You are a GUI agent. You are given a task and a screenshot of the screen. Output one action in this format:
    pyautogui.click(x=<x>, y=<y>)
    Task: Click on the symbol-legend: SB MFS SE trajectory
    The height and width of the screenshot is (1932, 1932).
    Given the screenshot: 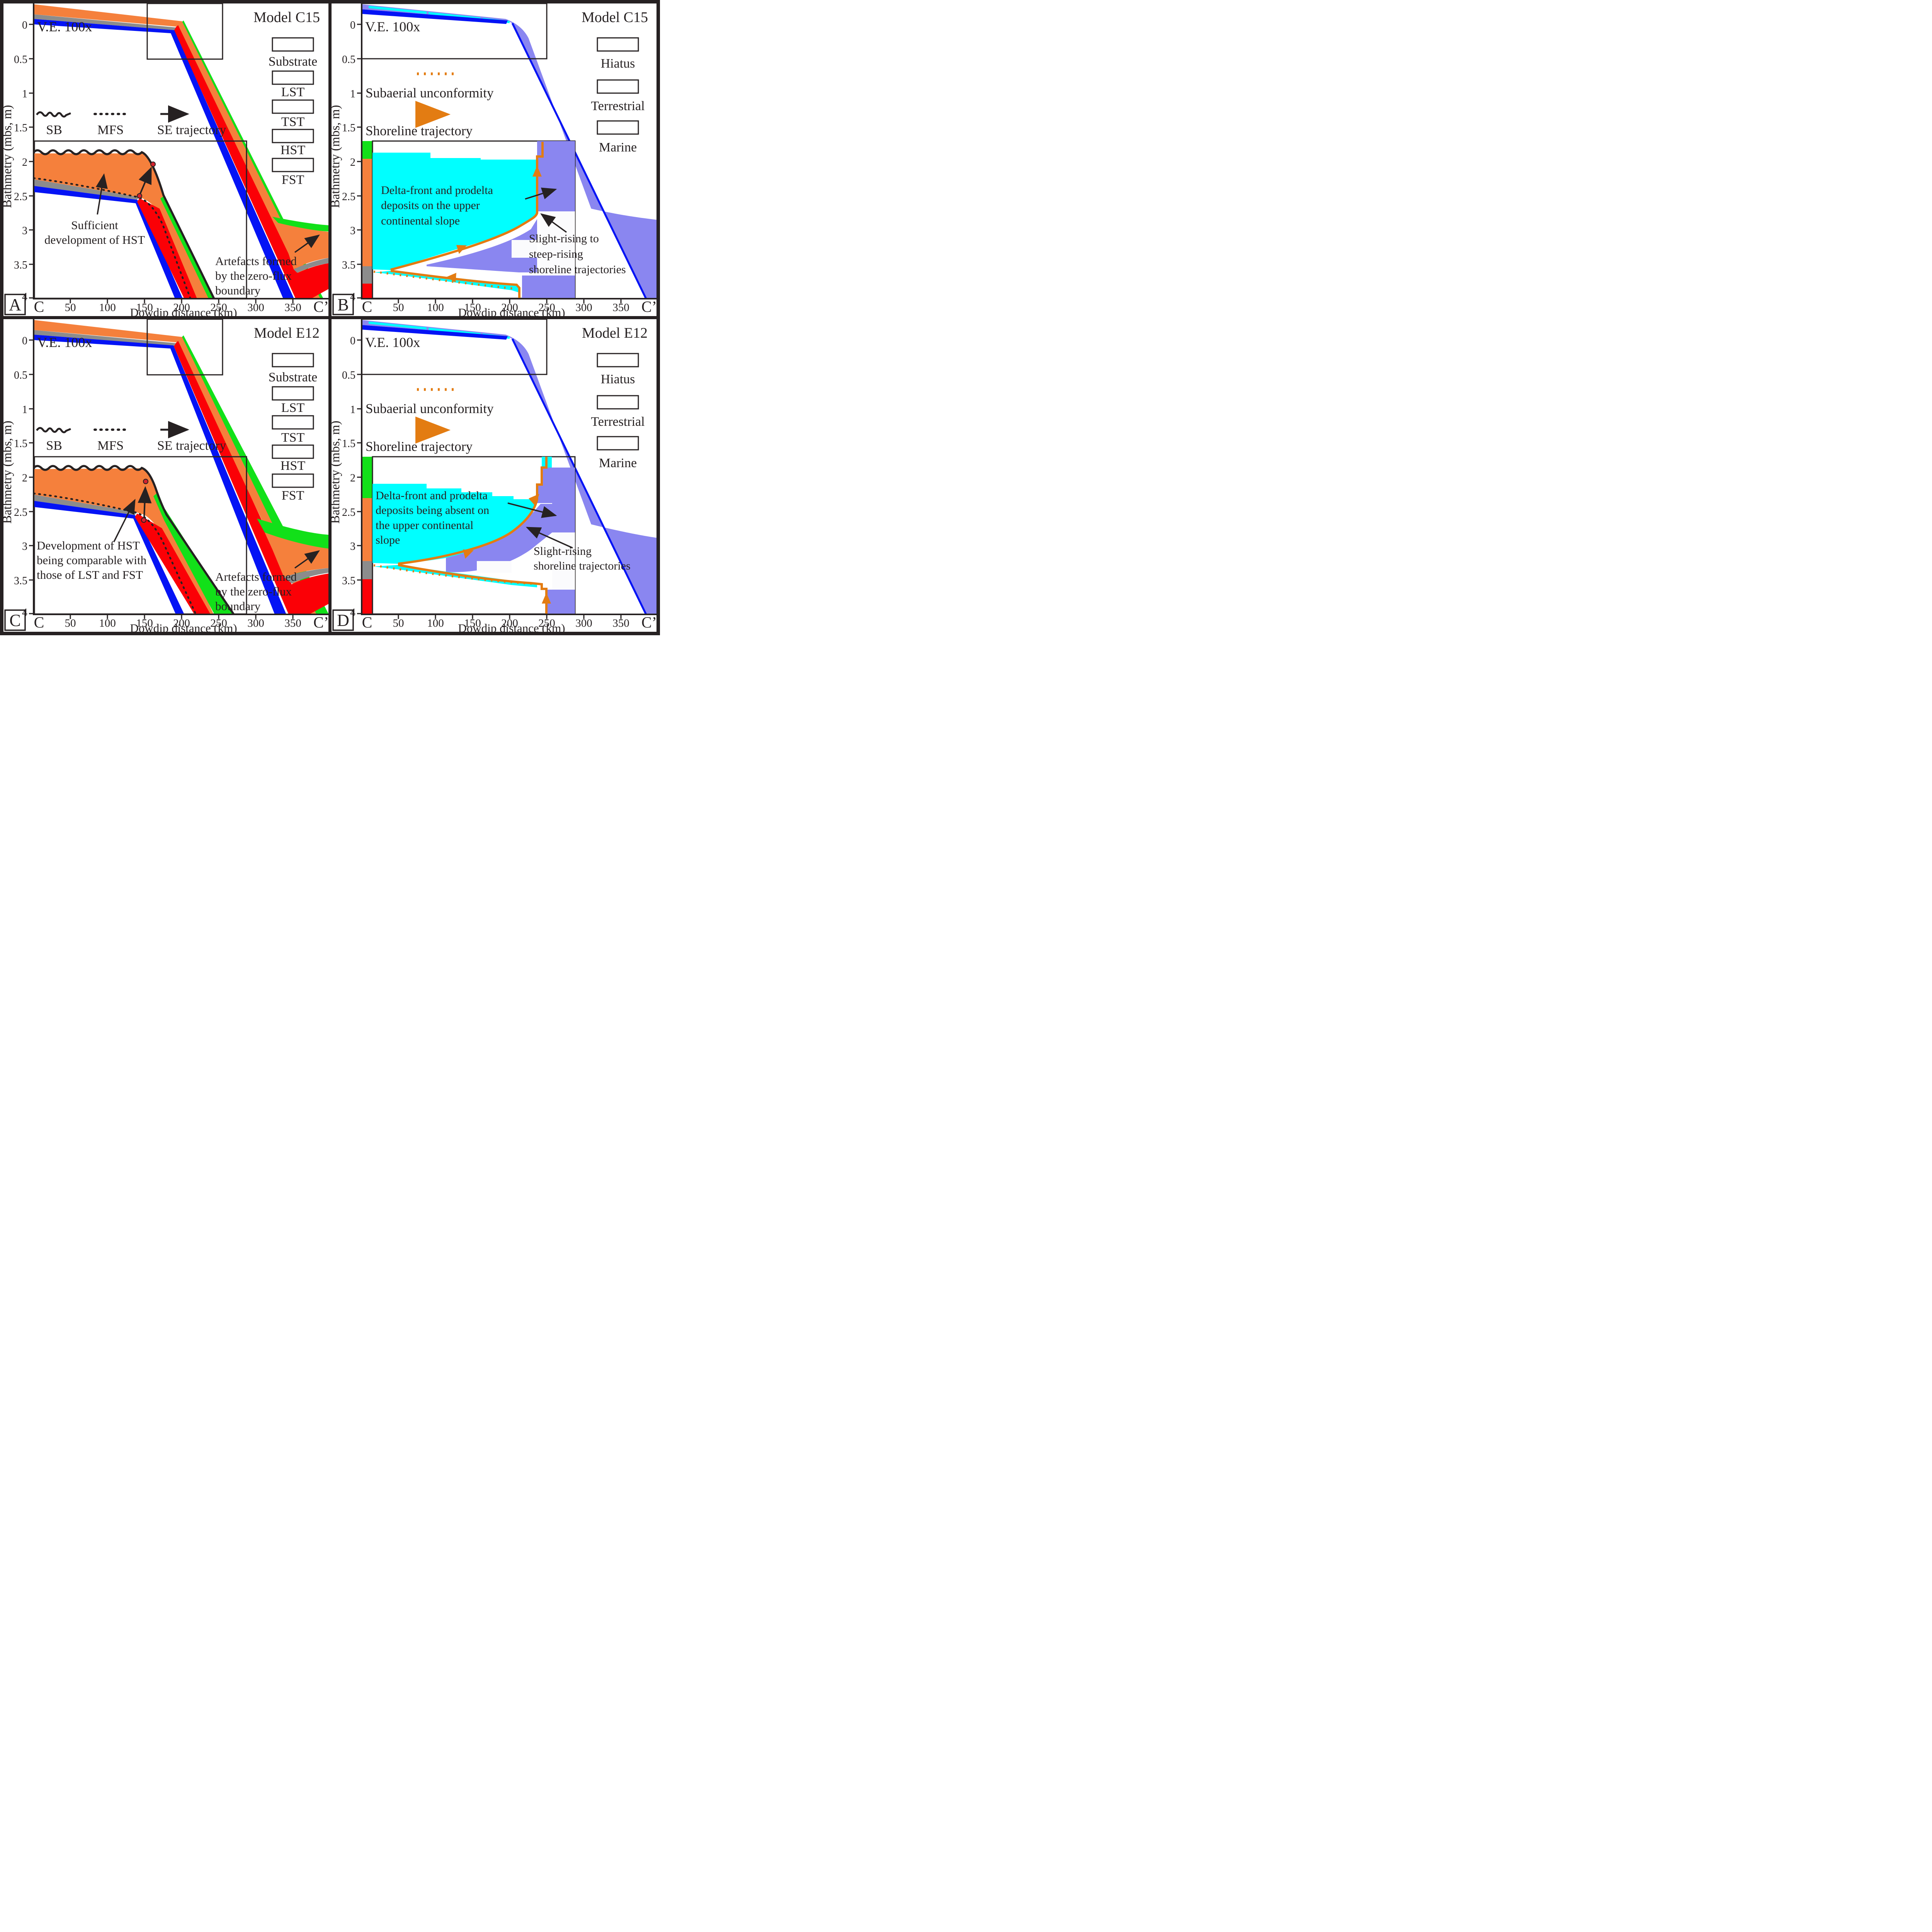 What is the action you would take?
    pyautogui.click(x=131, y=437)
    